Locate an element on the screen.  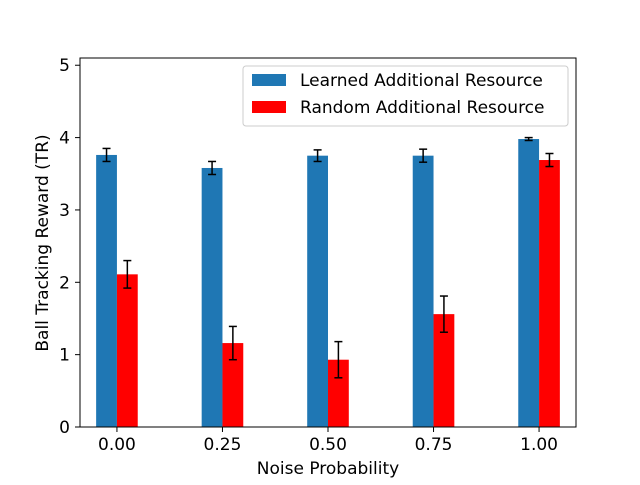
x-tick-label-4: 1.00 is located at coordinates (539, 445).